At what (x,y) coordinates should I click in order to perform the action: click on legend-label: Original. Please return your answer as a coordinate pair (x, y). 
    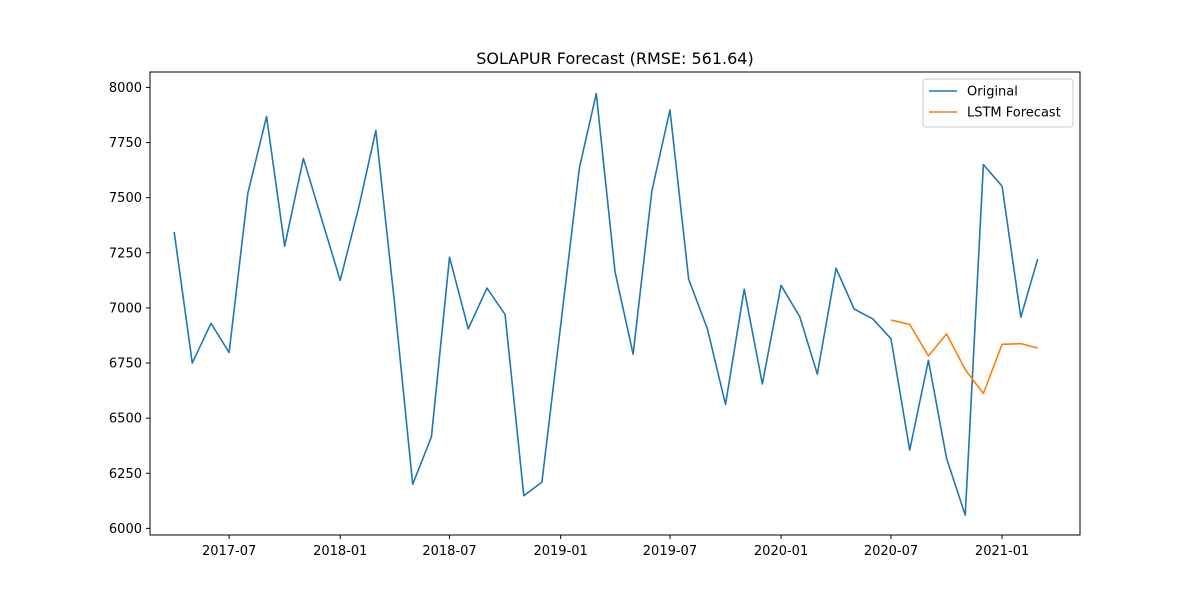
    Looking at the image, I should click on (992, 92).